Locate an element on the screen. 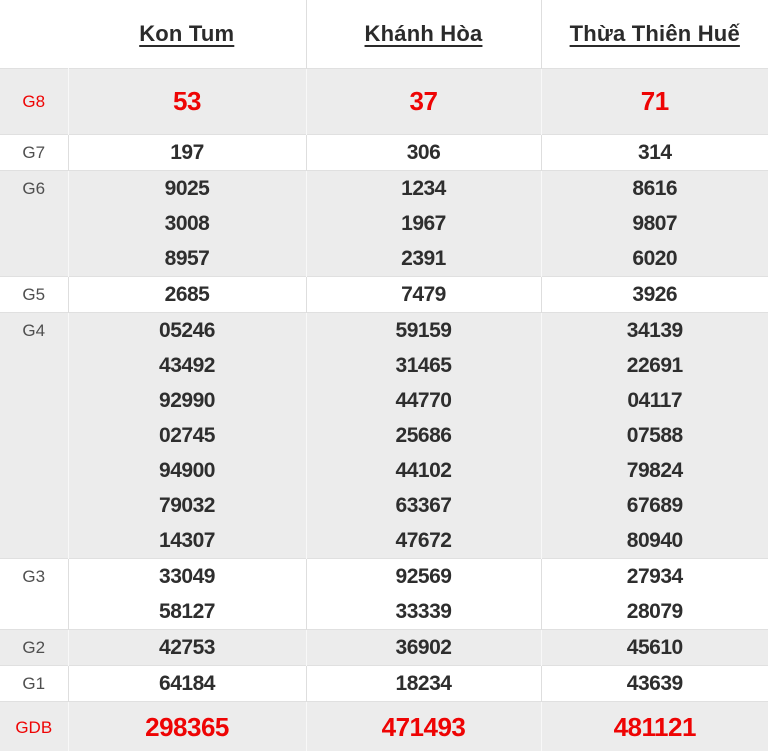 The height and width of the screenshot is (751, 768). prize-row-gdb: GDB 298365 471493 481121 is located at coordinates (384, 726).